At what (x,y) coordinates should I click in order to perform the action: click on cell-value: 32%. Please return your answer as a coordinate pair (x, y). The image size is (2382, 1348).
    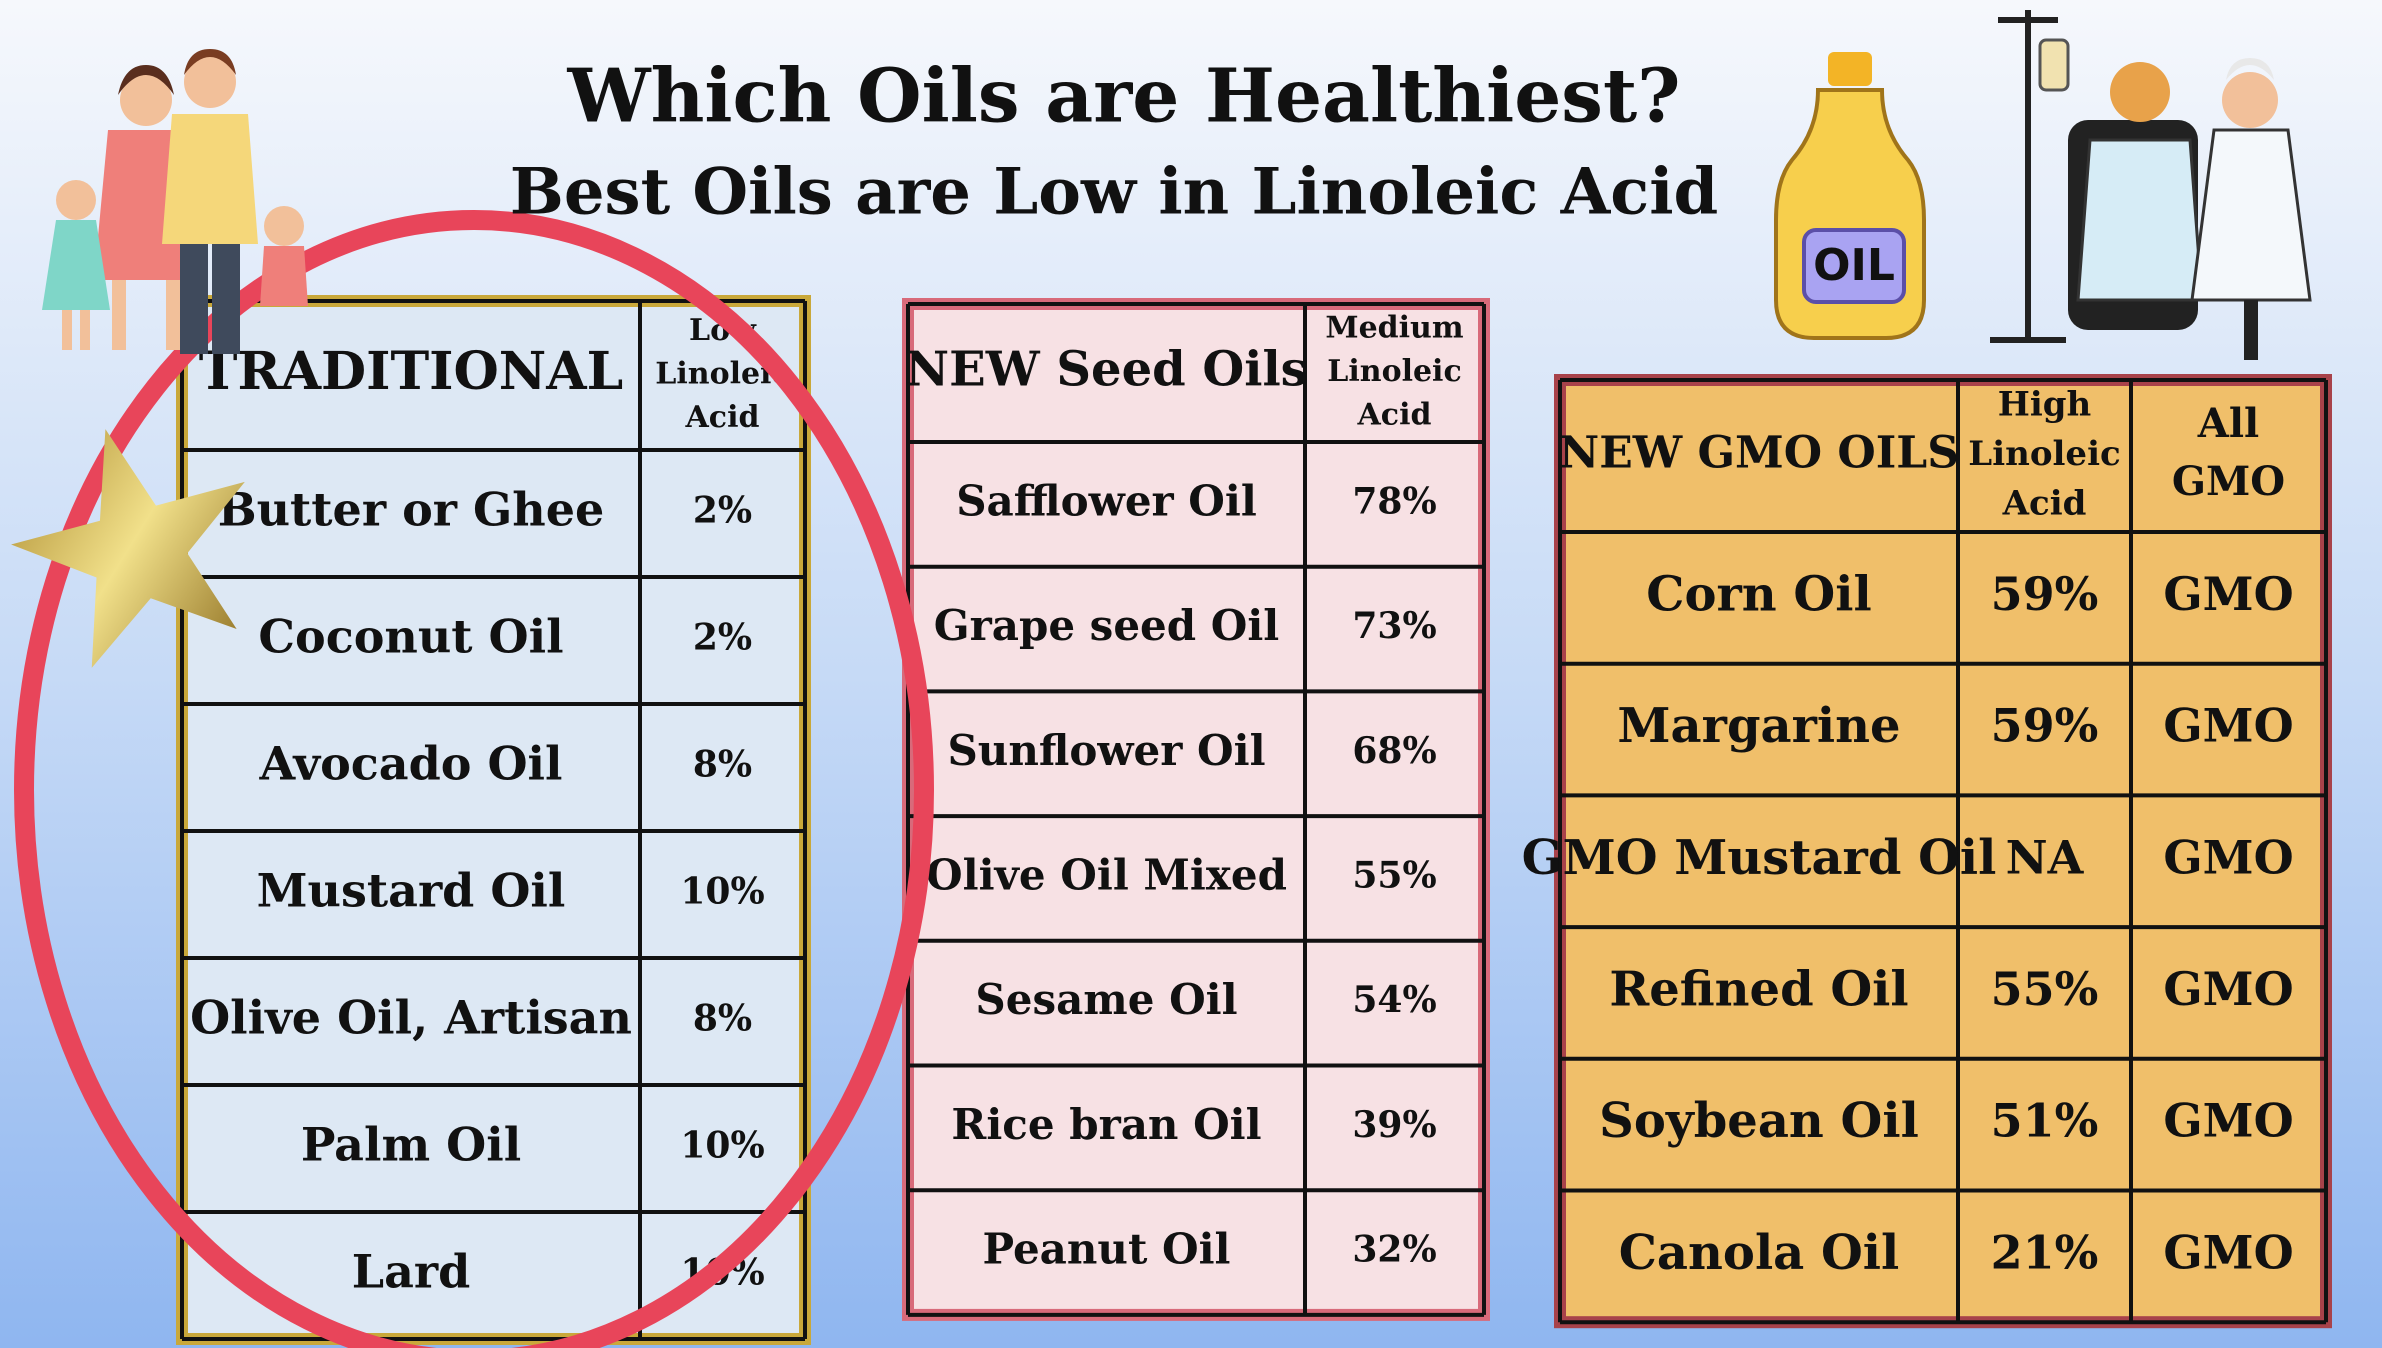
    Looking at the image, I should click on (1394, 1250).